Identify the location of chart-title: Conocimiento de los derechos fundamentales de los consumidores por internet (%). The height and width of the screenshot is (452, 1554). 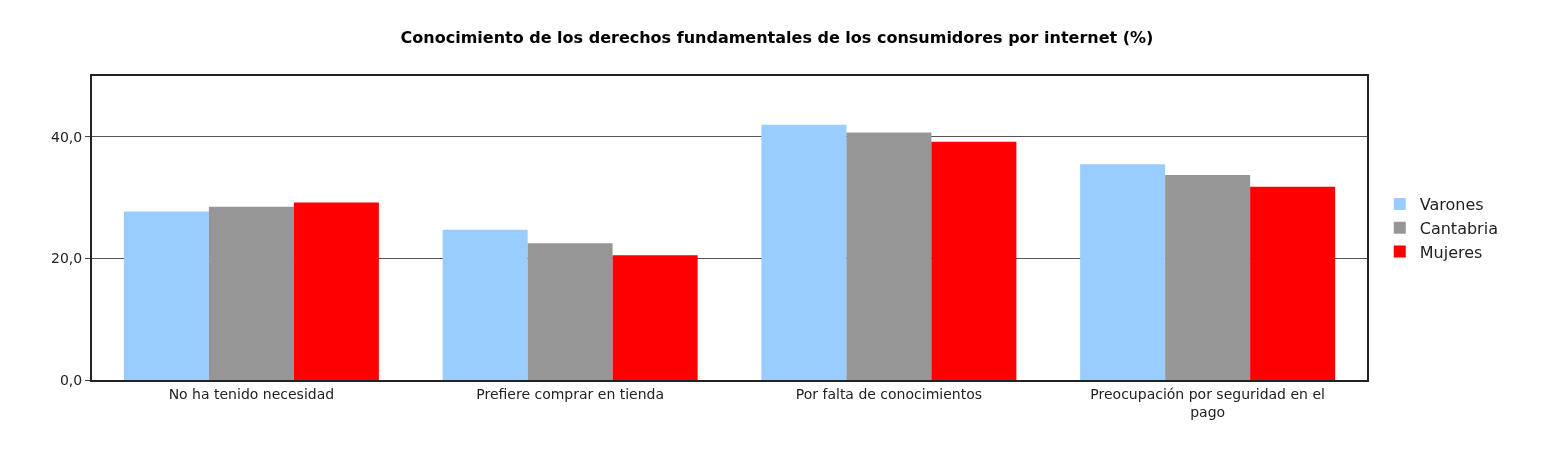
(777, 37).